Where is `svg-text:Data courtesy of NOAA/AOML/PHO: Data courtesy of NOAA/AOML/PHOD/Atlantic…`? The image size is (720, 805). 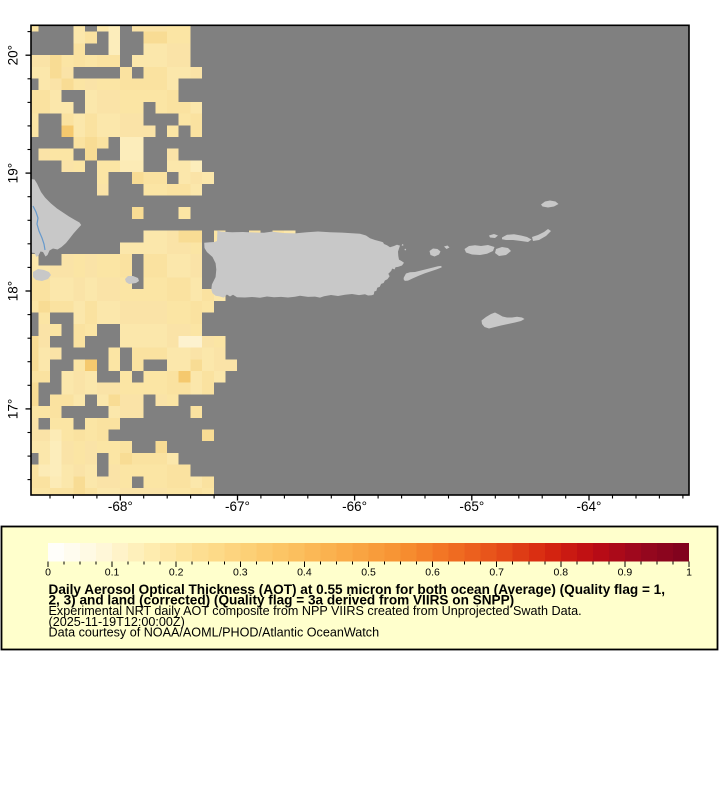
svg-text:Data courtesy of NOAA/AOML/PHO: Data courtesy of NOAA/AOML/PHOD/Atlantic… is located at coordinates (214, 632).